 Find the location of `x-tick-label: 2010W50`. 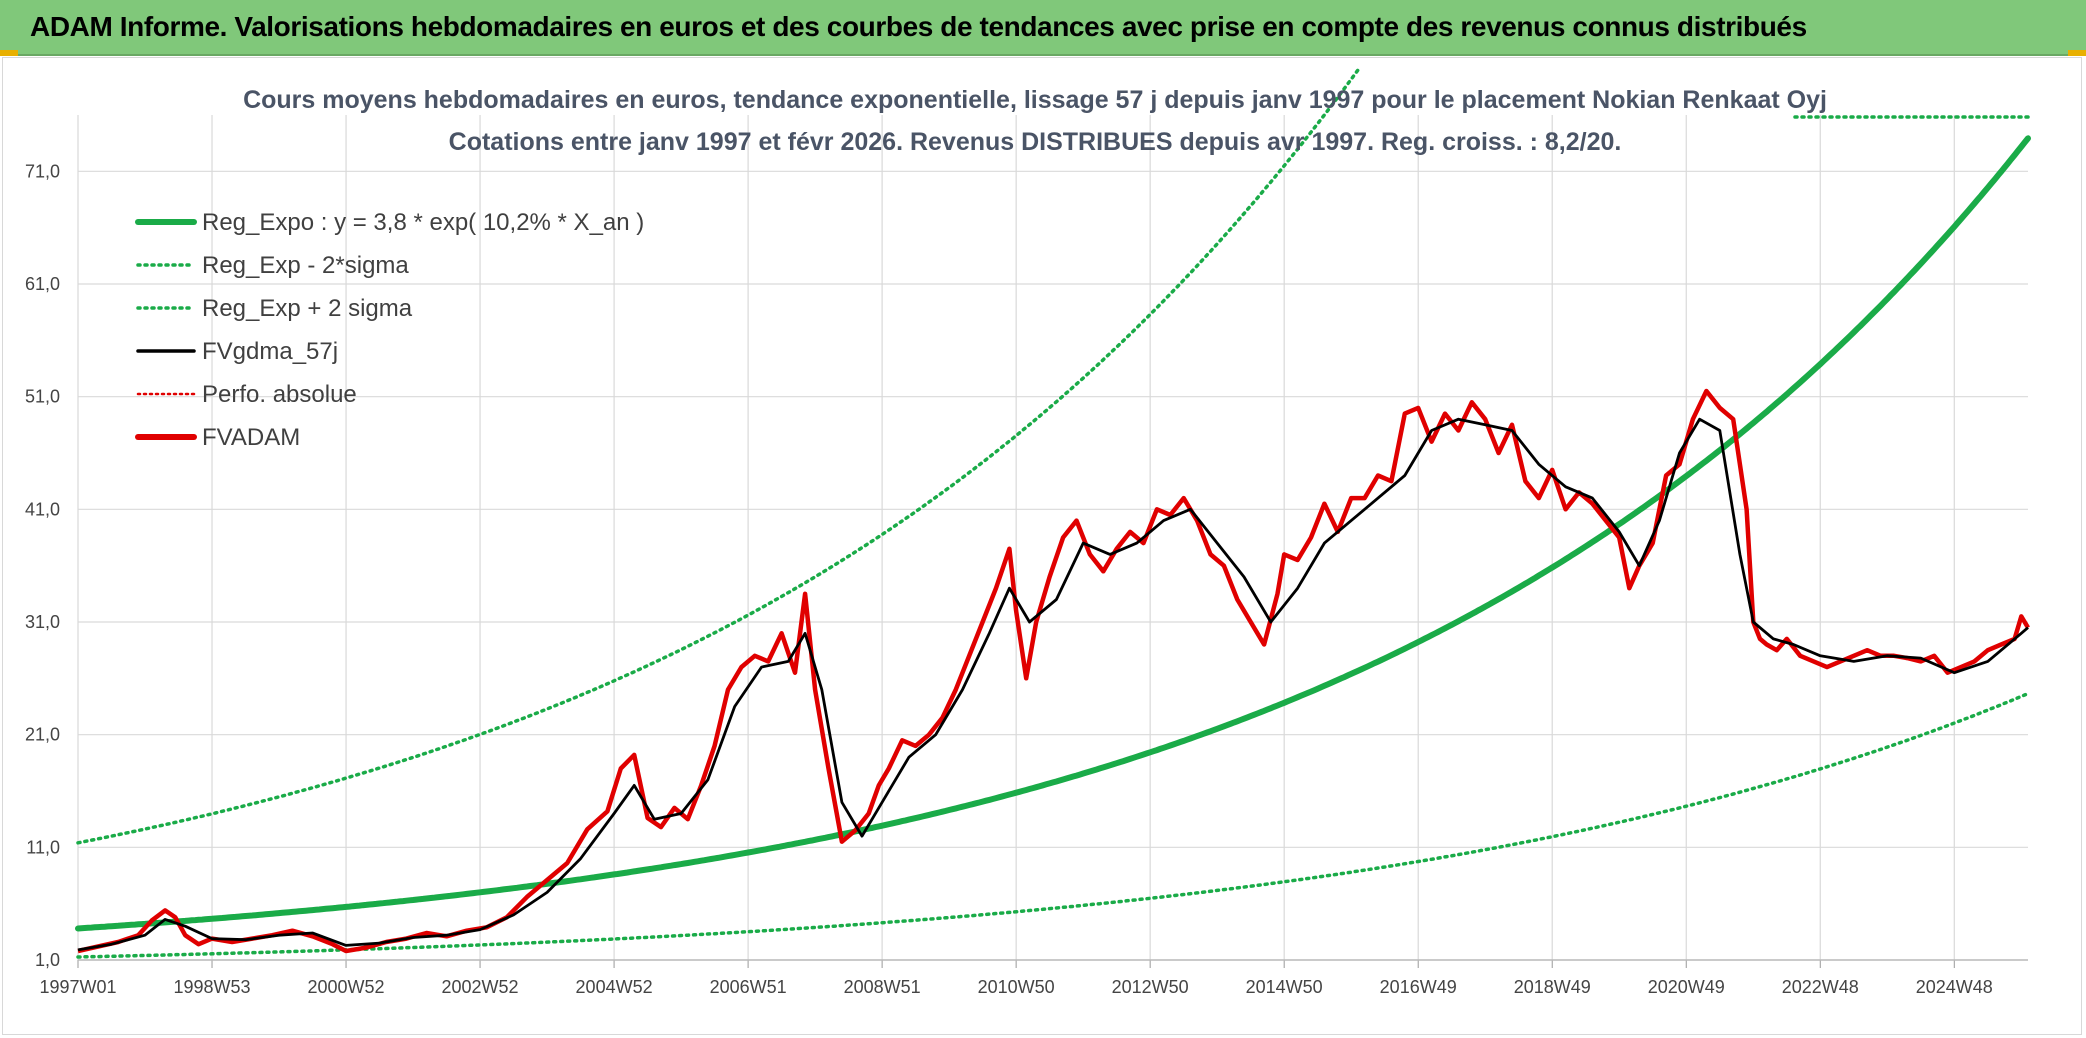

x-tick-label: 2010W50 is located at coordinates (1016, 987).